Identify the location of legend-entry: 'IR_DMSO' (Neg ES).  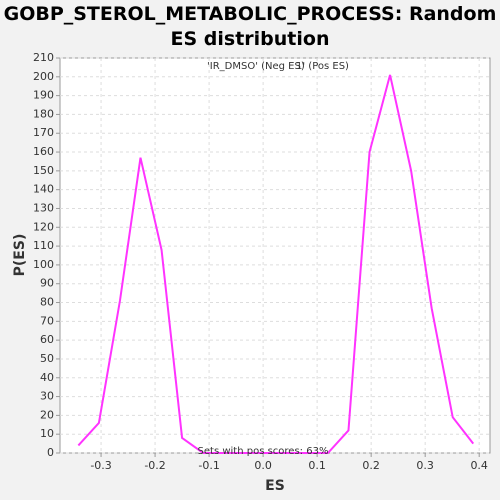
(256, 66).